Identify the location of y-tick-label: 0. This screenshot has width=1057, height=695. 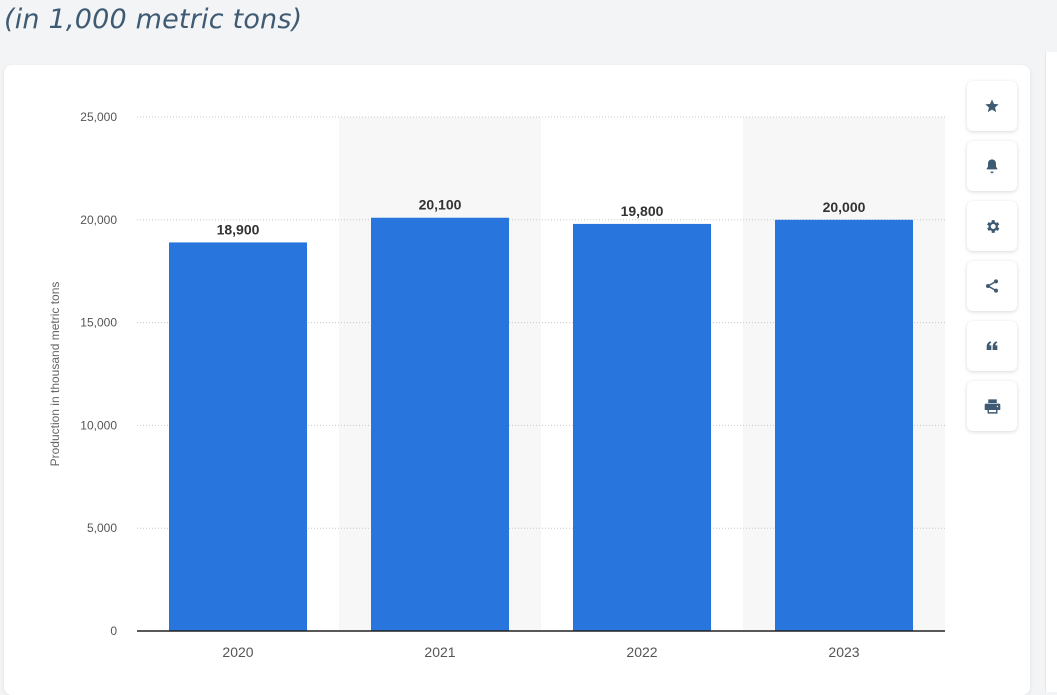
(113, 631).